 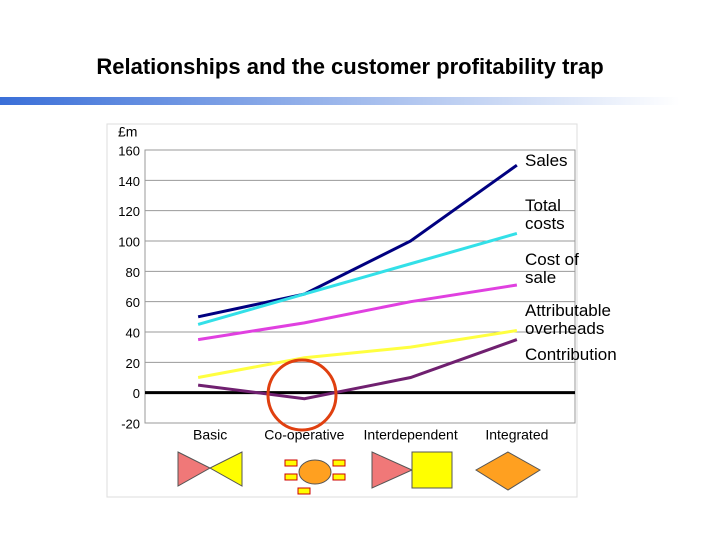 What do you see at coordinates (411, 435) in the screenshot?
I see `x-tick-label: Interdependent` at bounding box center [411, 435].